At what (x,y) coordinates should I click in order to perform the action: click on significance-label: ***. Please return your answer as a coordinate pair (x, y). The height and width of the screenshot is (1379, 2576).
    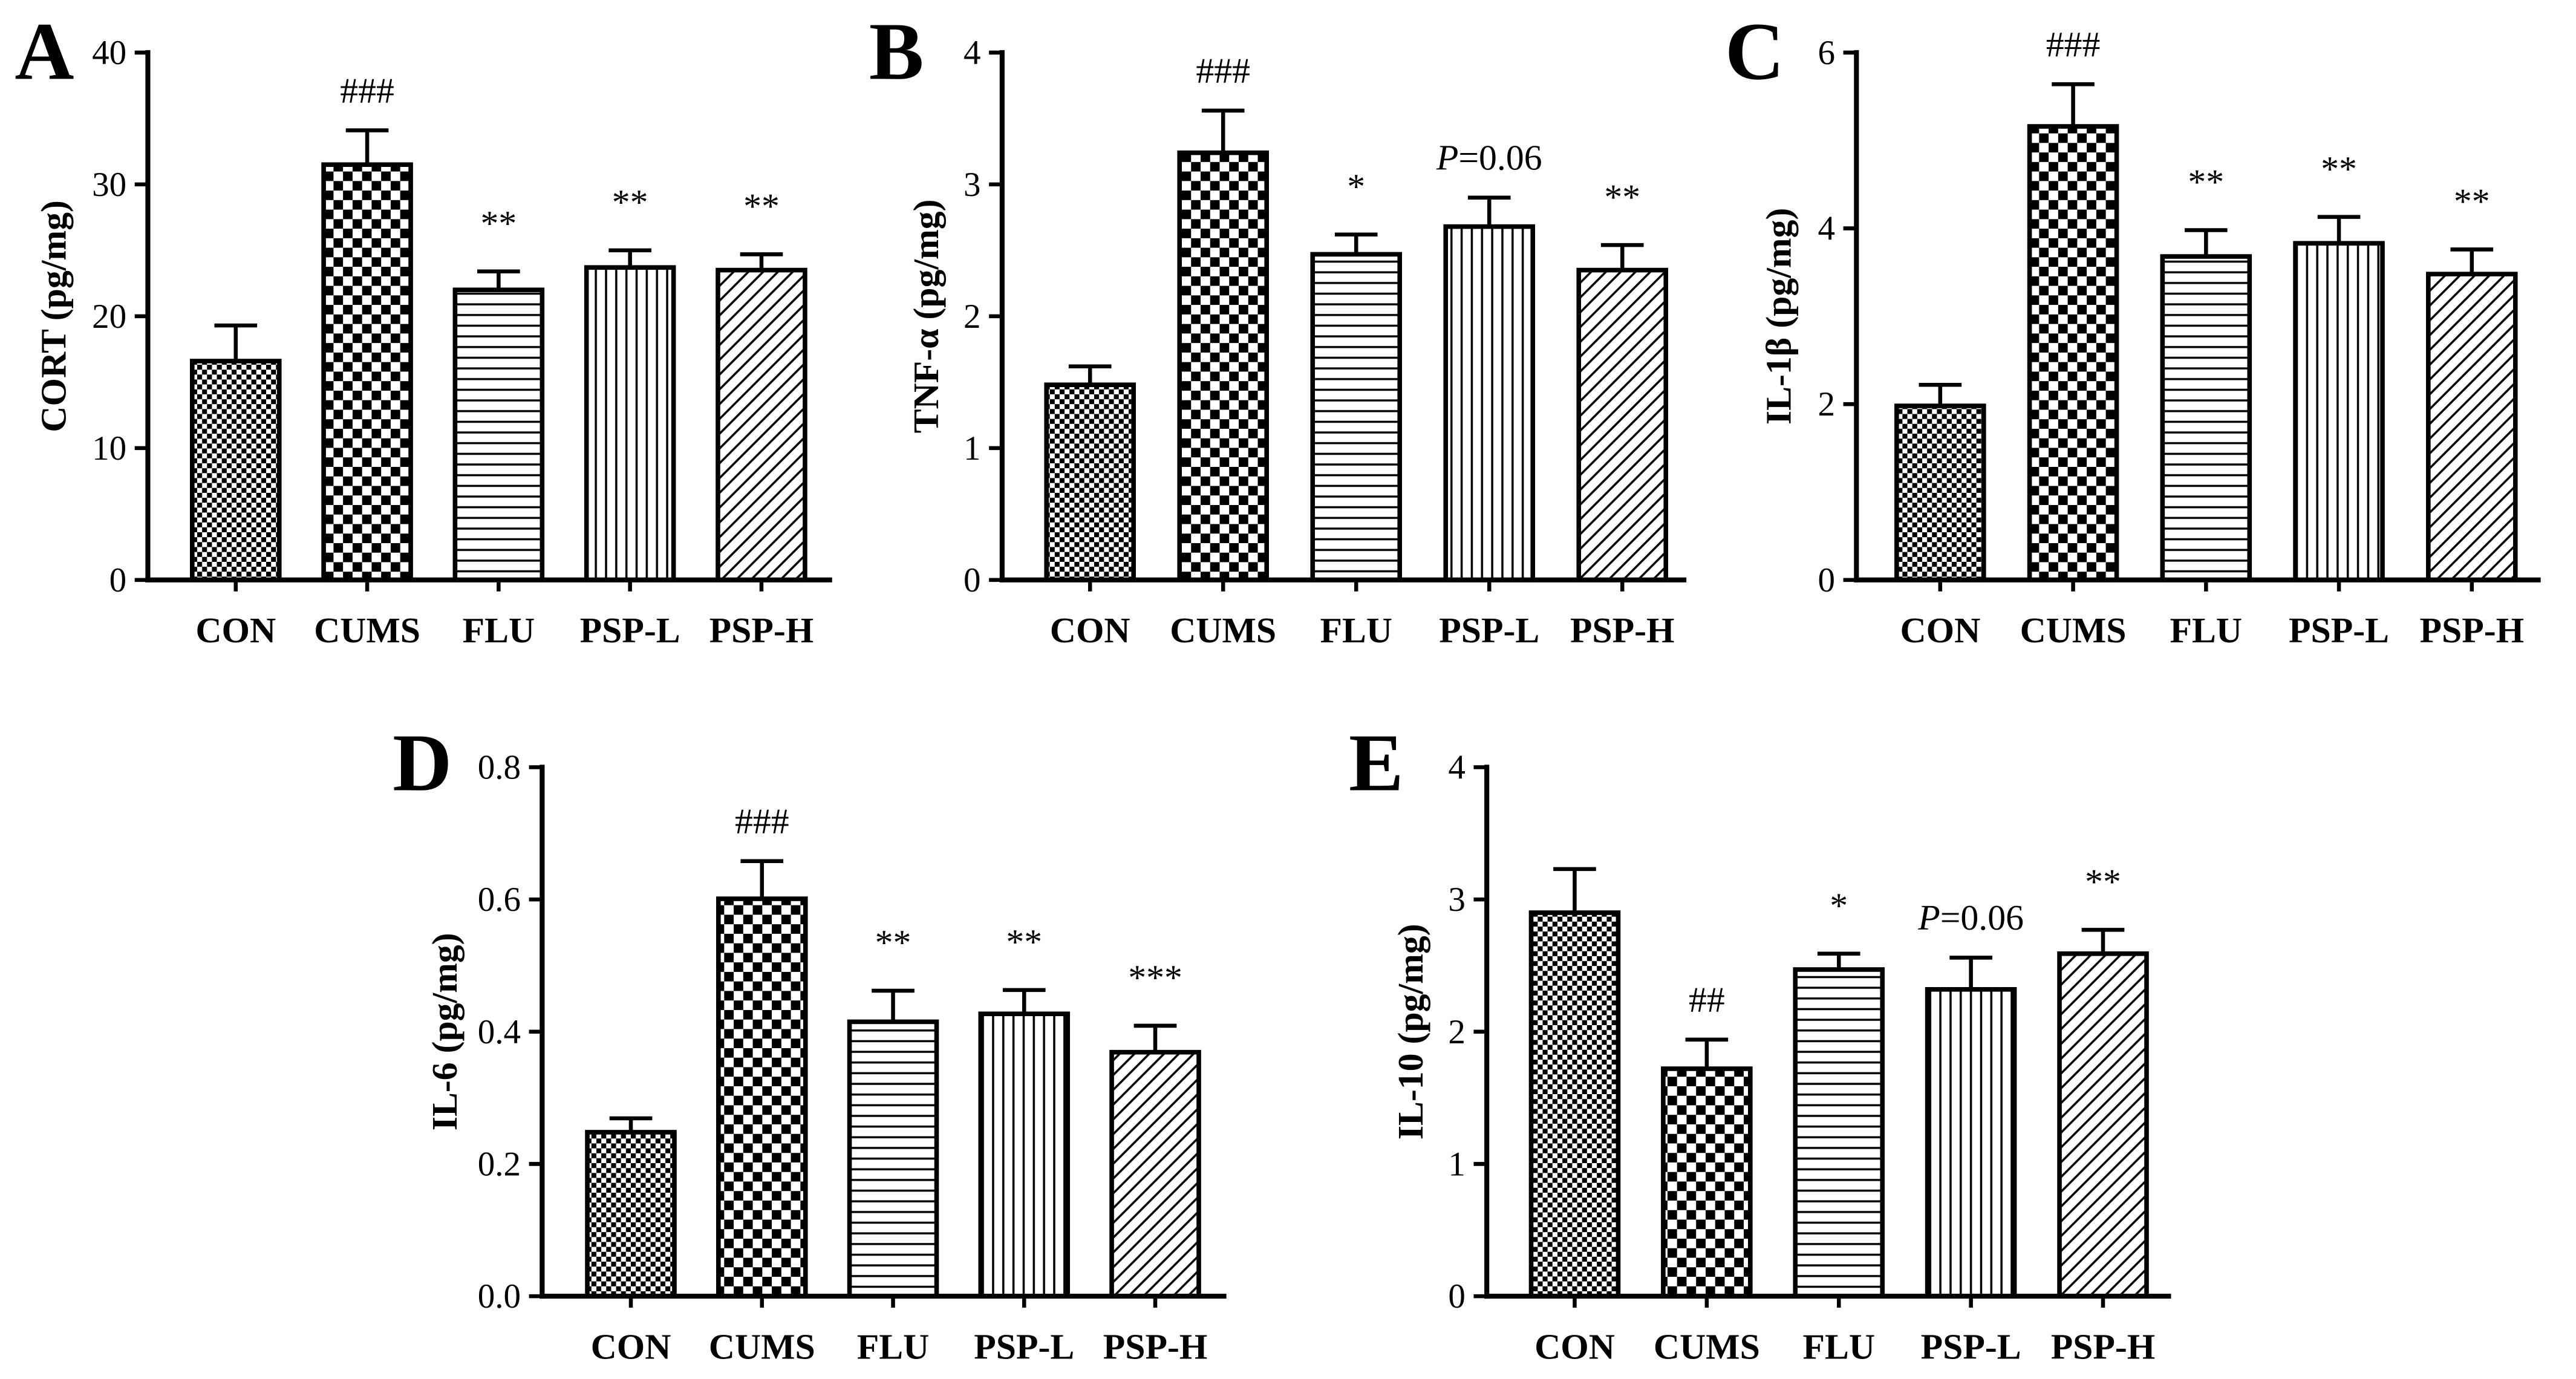
    Looking at the image, I should click on (1155, 977).